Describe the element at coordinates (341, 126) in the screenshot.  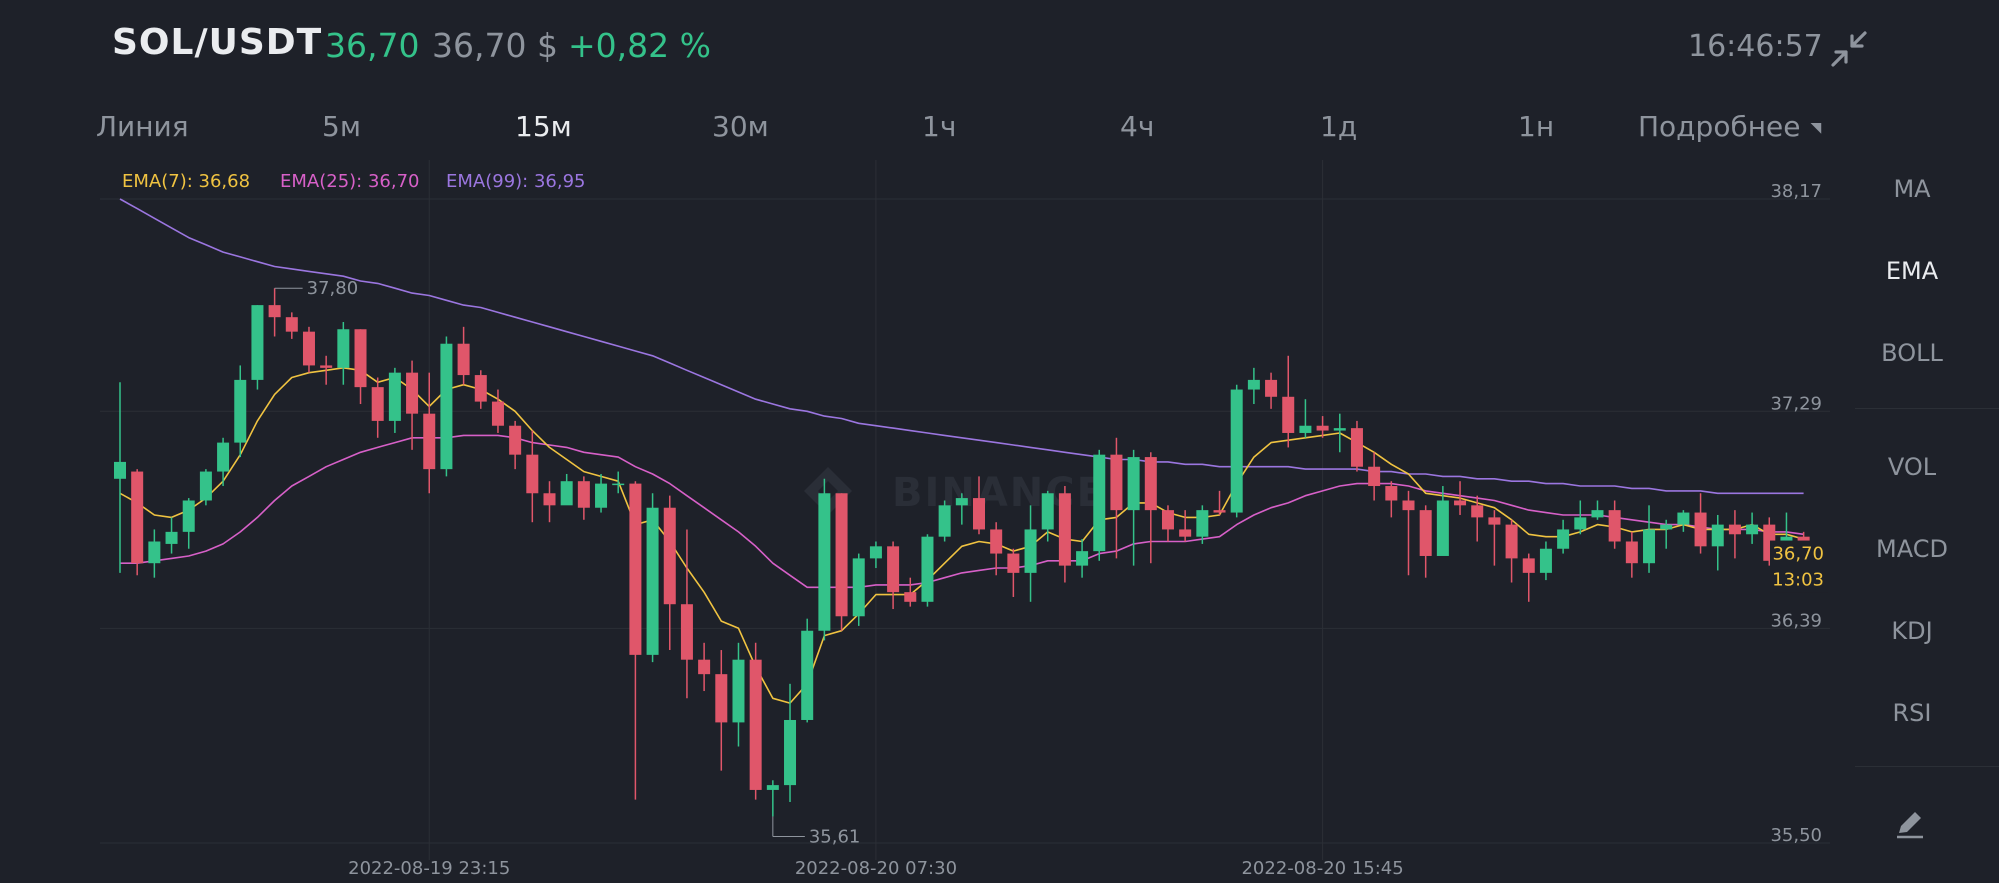
I see `tab-5m: 5м` at that location.